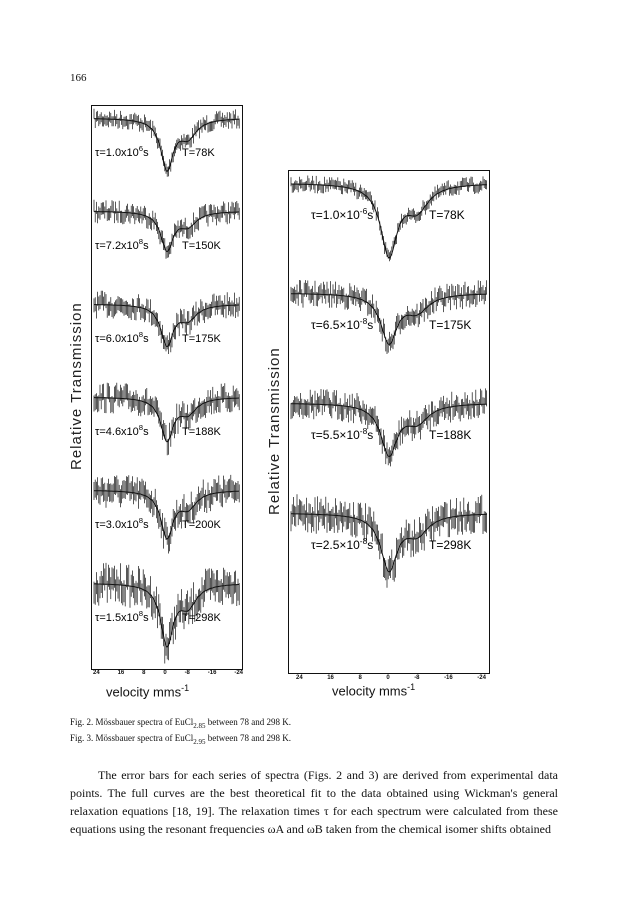 Image resolution: width=624 pixels, height=912 pixels. What do you see at coordinates (201, 432) in the screenshot?
I see `fig2-temperature-label: T=188K` at bounding box center [201, 432].